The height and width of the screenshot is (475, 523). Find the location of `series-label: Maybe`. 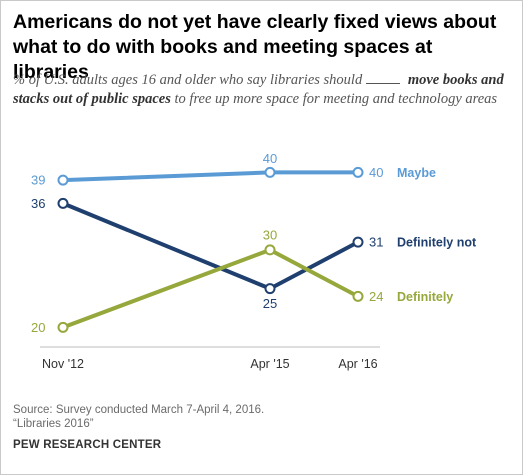

series-label: Maybe is located at coordinates (416, 173).